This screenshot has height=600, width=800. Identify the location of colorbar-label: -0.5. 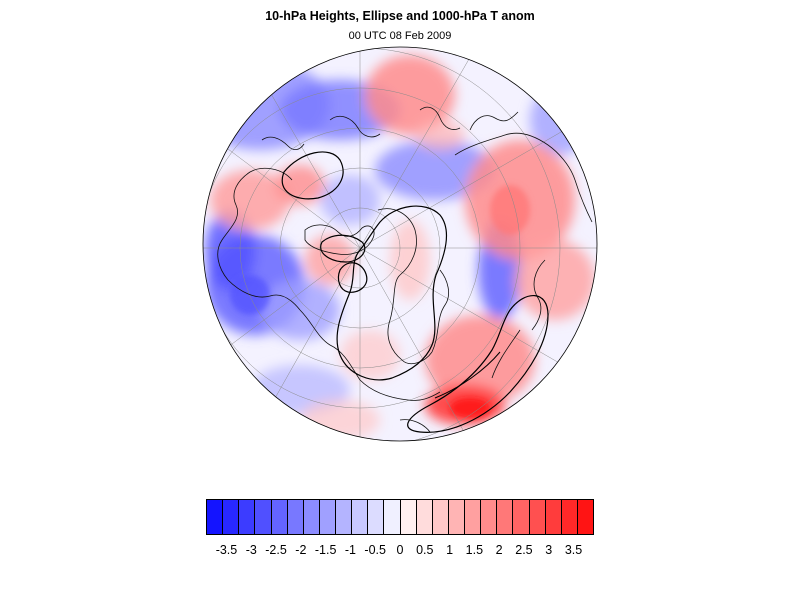
(375, 550).